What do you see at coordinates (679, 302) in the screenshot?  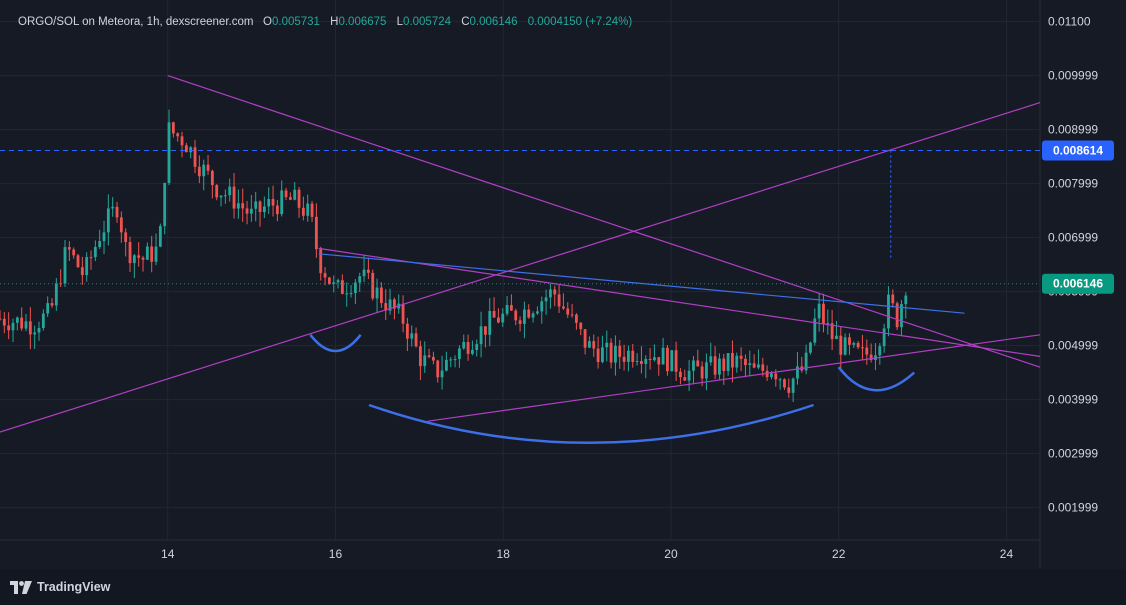 I see `trend-line-purple` at bounding box center [679, 302].